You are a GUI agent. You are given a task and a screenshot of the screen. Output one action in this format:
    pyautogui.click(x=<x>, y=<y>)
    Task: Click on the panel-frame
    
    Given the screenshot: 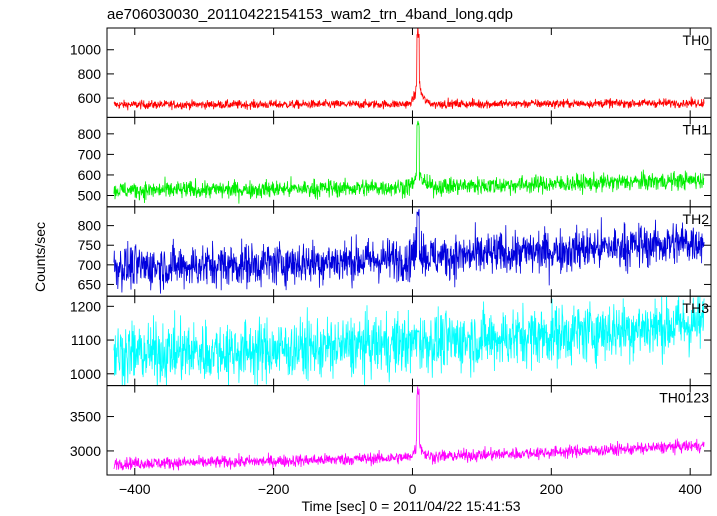 What is the action you would take?
    pyautogui.click(x=409, y=430)
    